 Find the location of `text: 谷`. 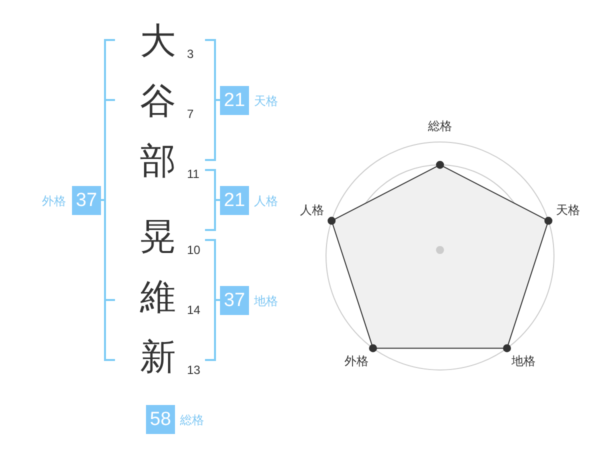

text: 谷 is located at coordinates (158, 101).